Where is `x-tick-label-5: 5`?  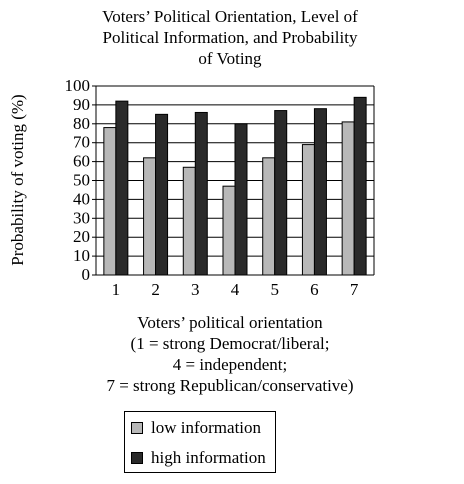
x-tick-label-5: 5 is located at coordinates (274, 289).